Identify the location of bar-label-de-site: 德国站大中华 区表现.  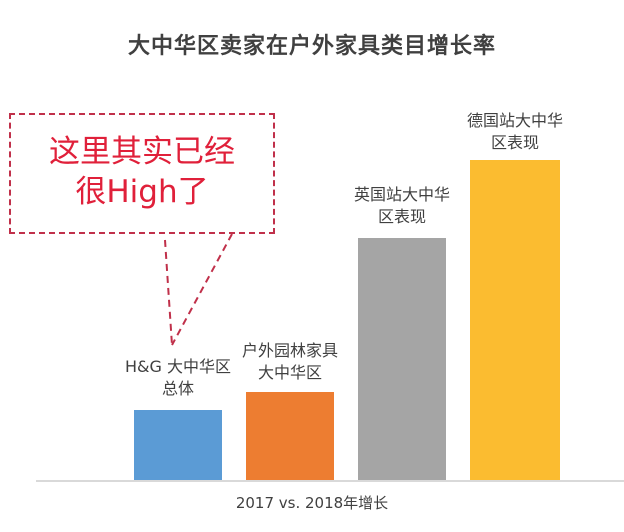
(515, 132).